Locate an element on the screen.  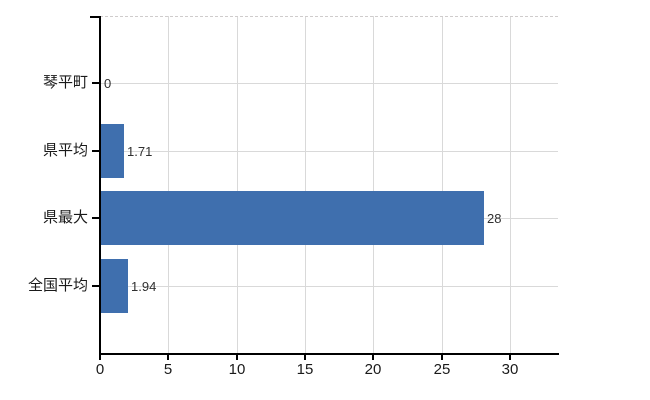
bar-data-label: 1.94 is located at coordinates (144, 286).